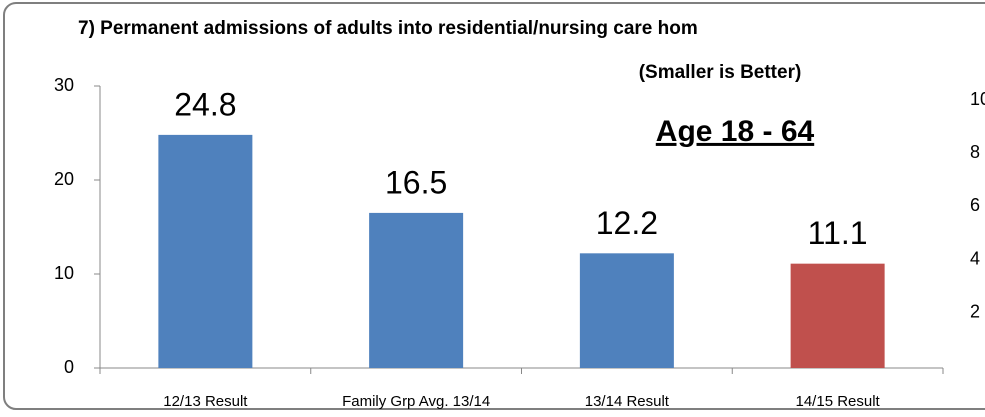  Describe the element at coordinates (64, 273) in the screenshot. I see `y-tick-label: 10` at that location.